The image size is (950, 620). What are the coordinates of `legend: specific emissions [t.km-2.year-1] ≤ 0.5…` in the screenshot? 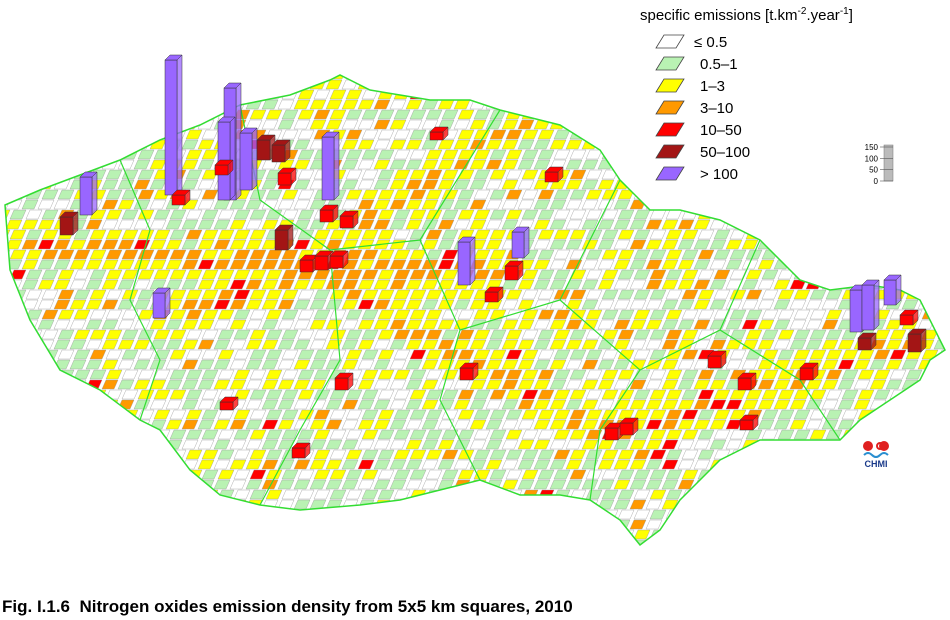 It's located at (746, 94).